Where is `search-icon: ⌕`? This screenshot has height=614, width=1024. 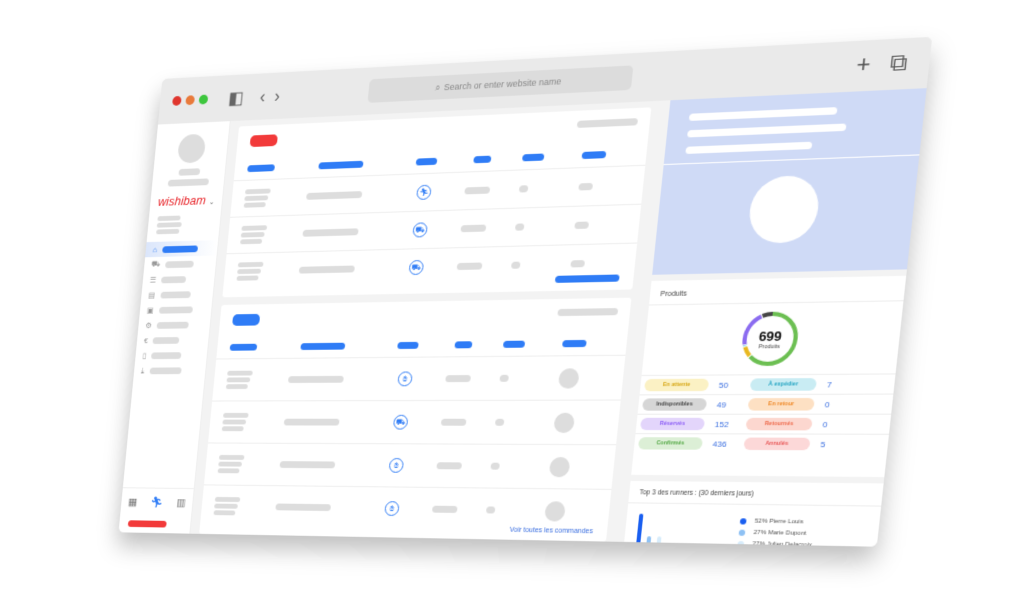 search-icon: ⌕ is located at coordinates (437, 87).